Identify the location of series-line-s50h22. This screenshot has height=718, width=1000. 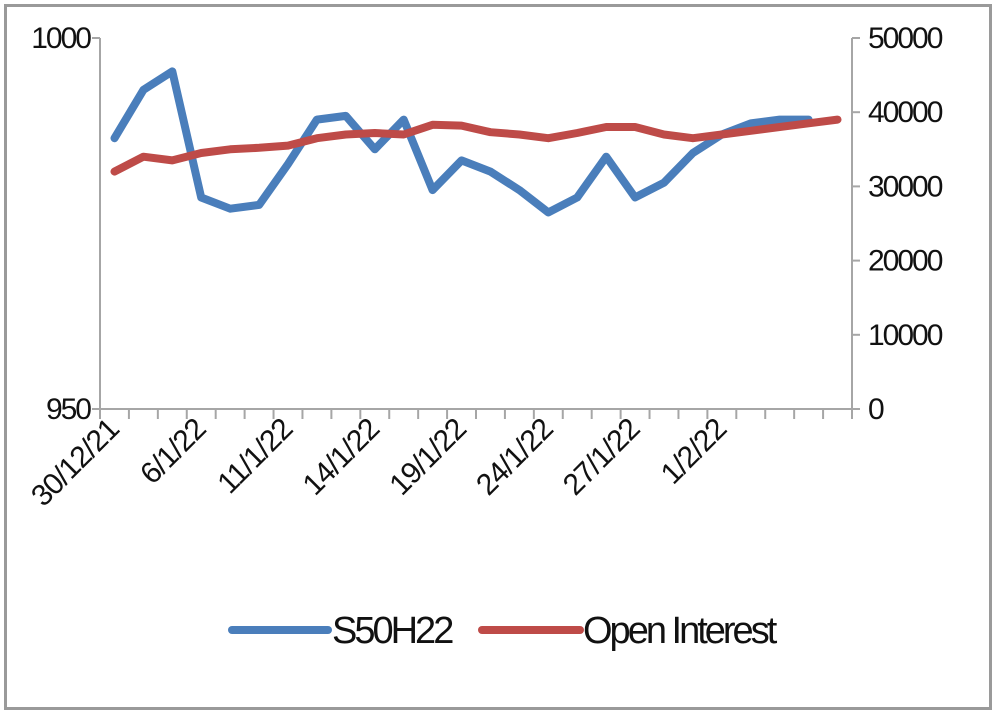
(461, 142).